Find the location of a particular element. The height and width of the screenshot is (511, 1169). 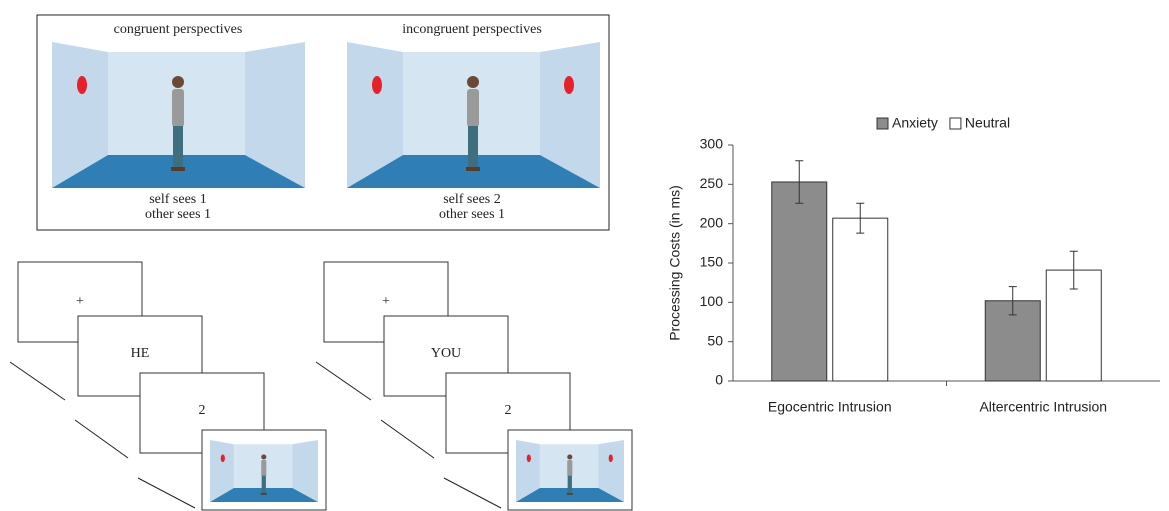

legend-label: Anxiety is located at coordinates (915, 123).